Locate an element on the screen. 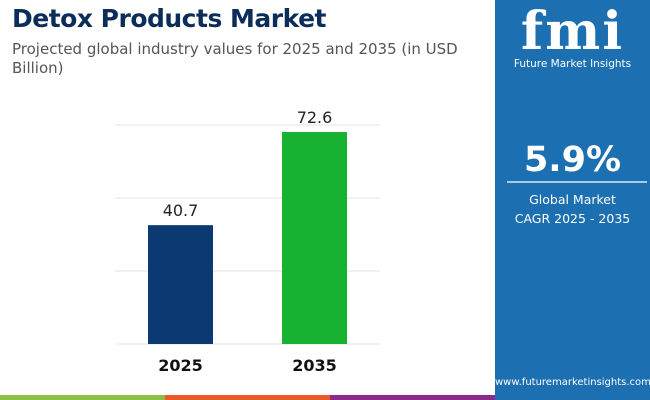 This screenshot has height=400, width=650. fmi-logo: fmi is located at coordinates (572, 31).